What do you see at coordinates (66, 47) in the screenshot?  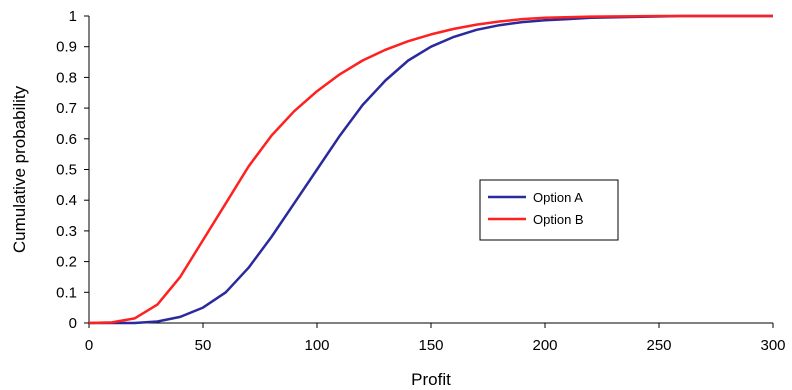 I see `y-tick-label: 0.9` at bounding box center [66, 47].